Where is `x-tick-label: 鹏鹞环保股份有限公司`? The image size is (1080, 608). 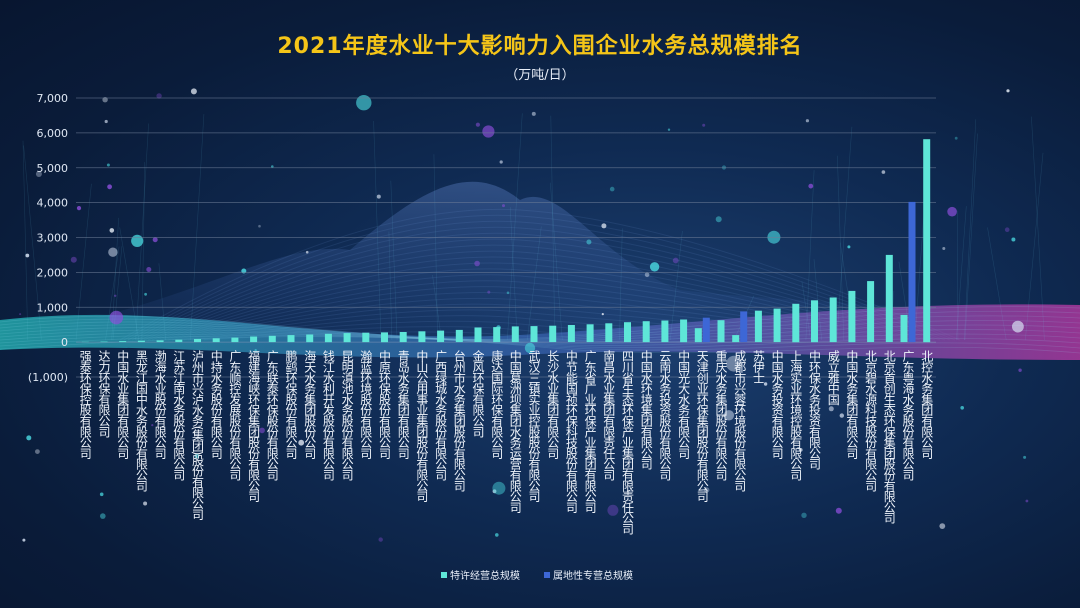 x-tick-label: 鹏鹞环保股份有限公司 is located at coordinates (291, 404).